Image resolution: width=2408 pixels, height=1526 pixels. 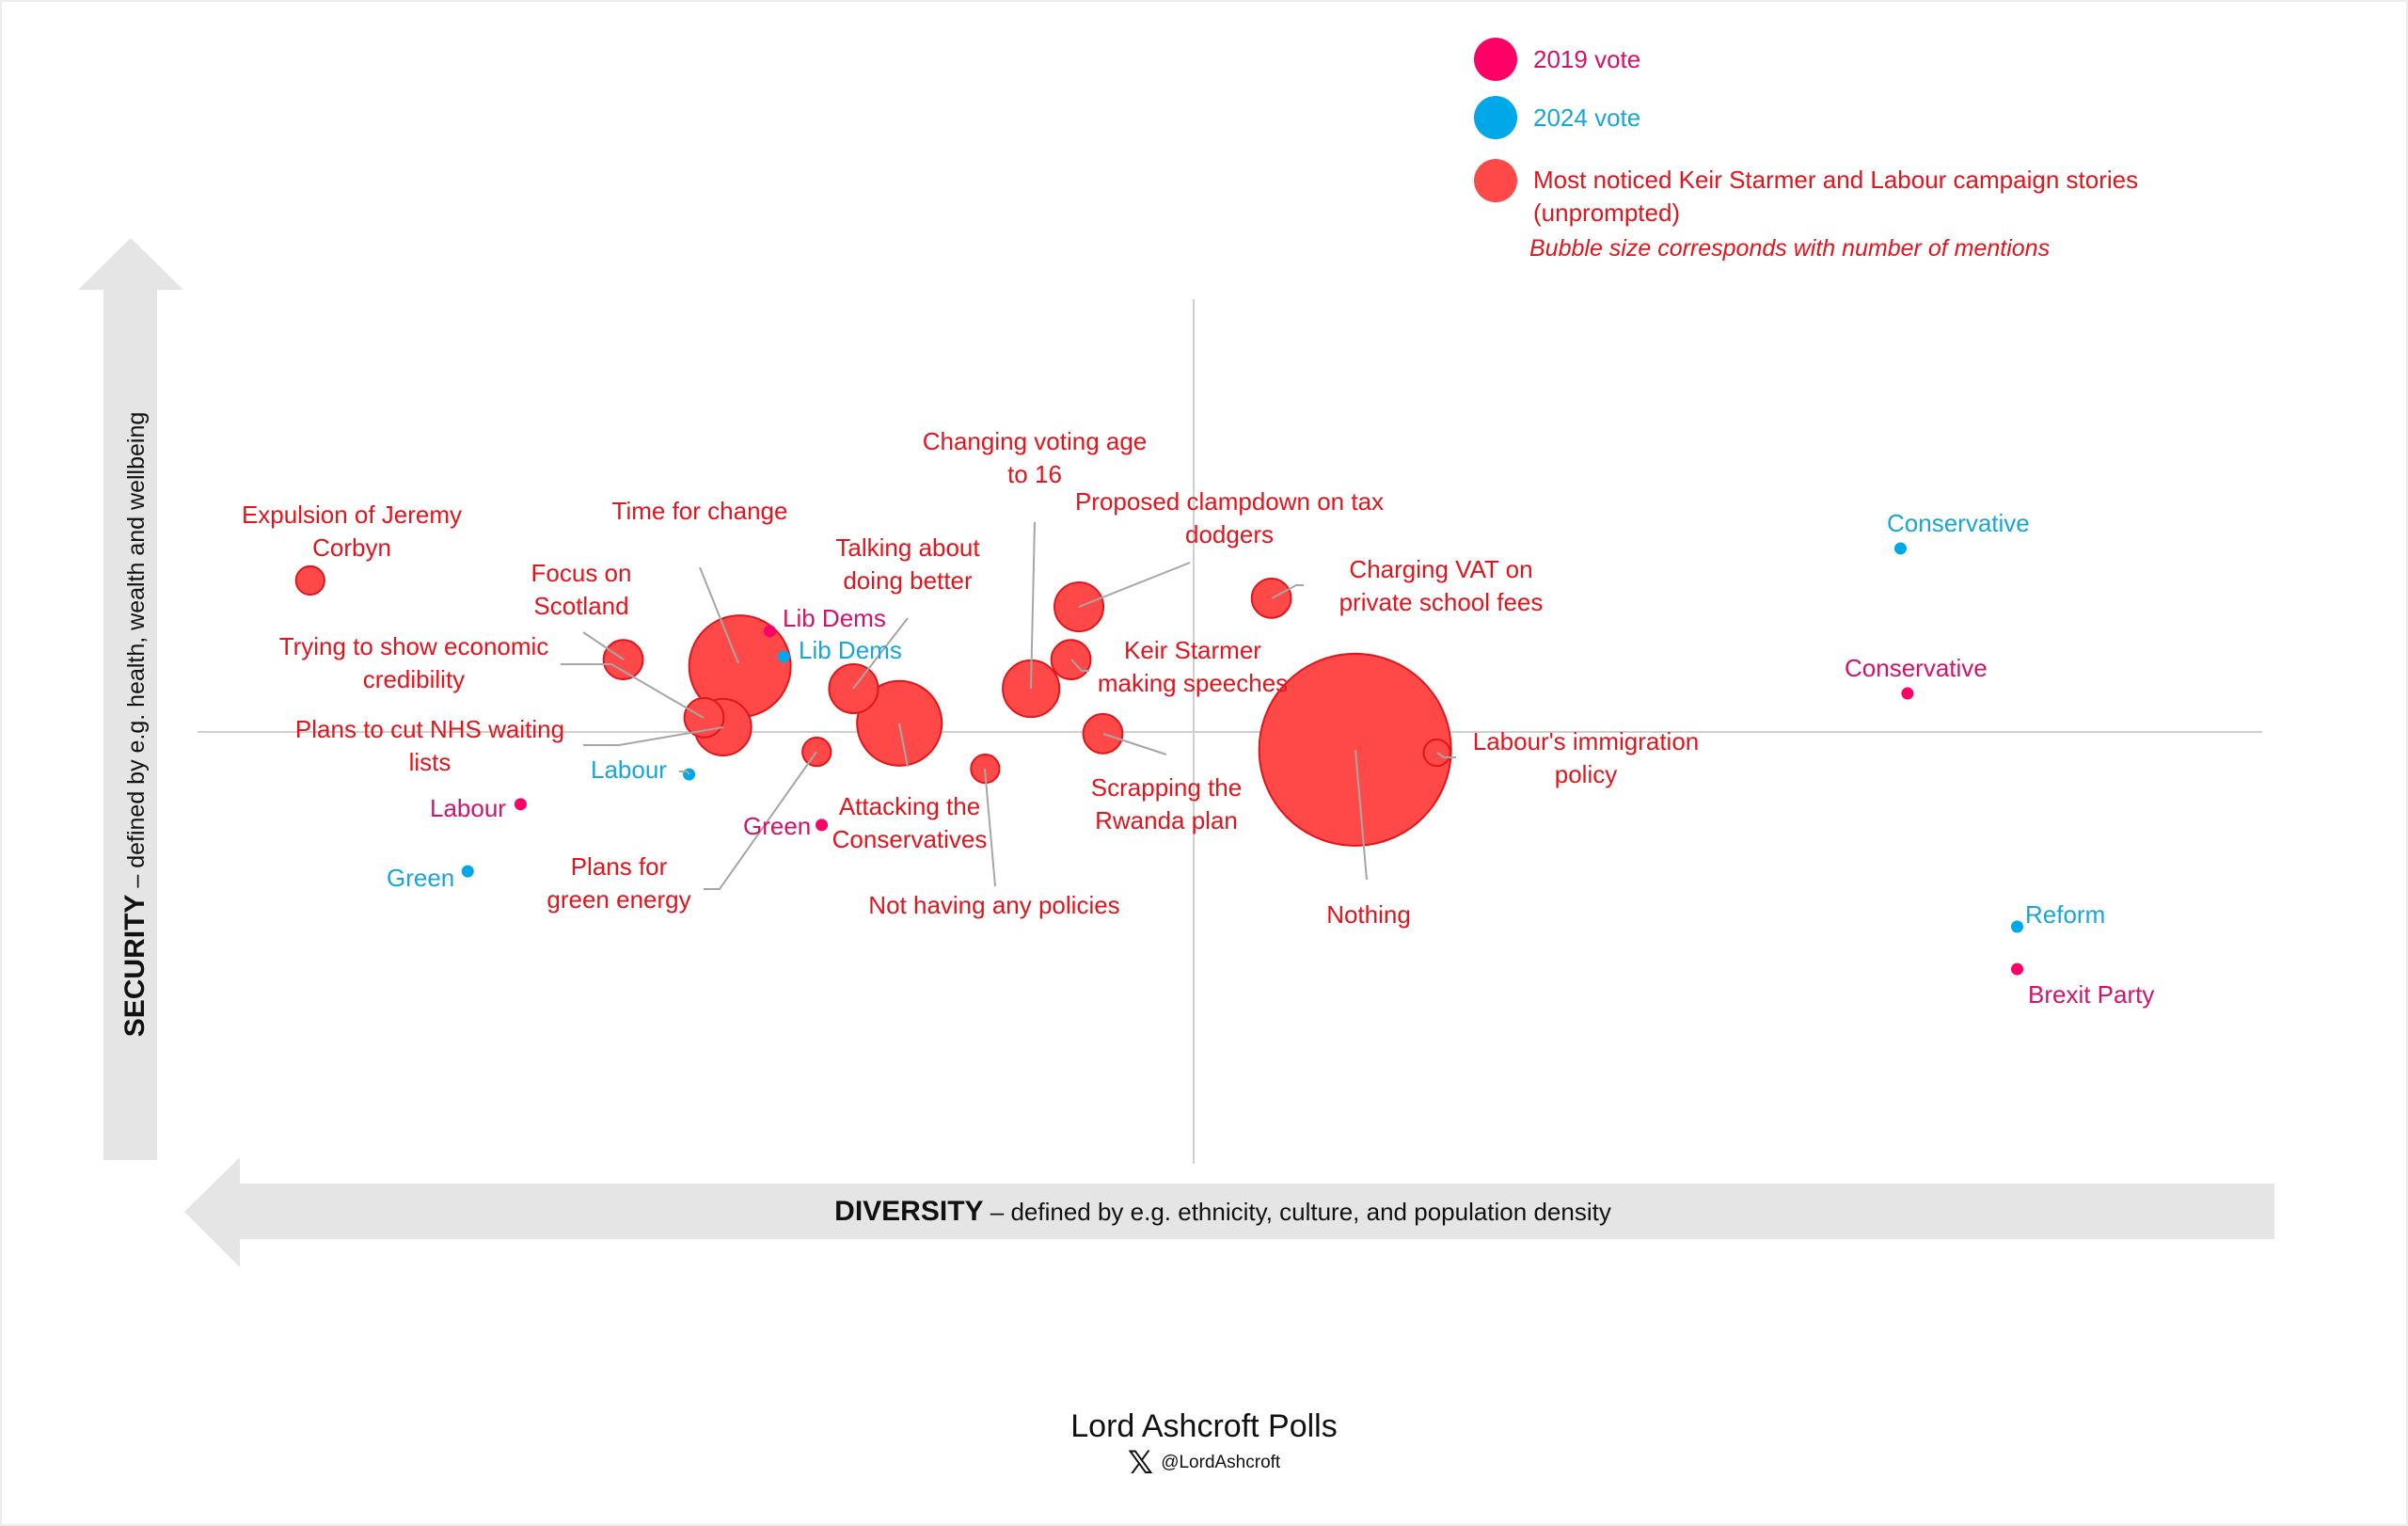 I want to click on story-label: Labour's immigration policy, so click(x=1586, y=757).